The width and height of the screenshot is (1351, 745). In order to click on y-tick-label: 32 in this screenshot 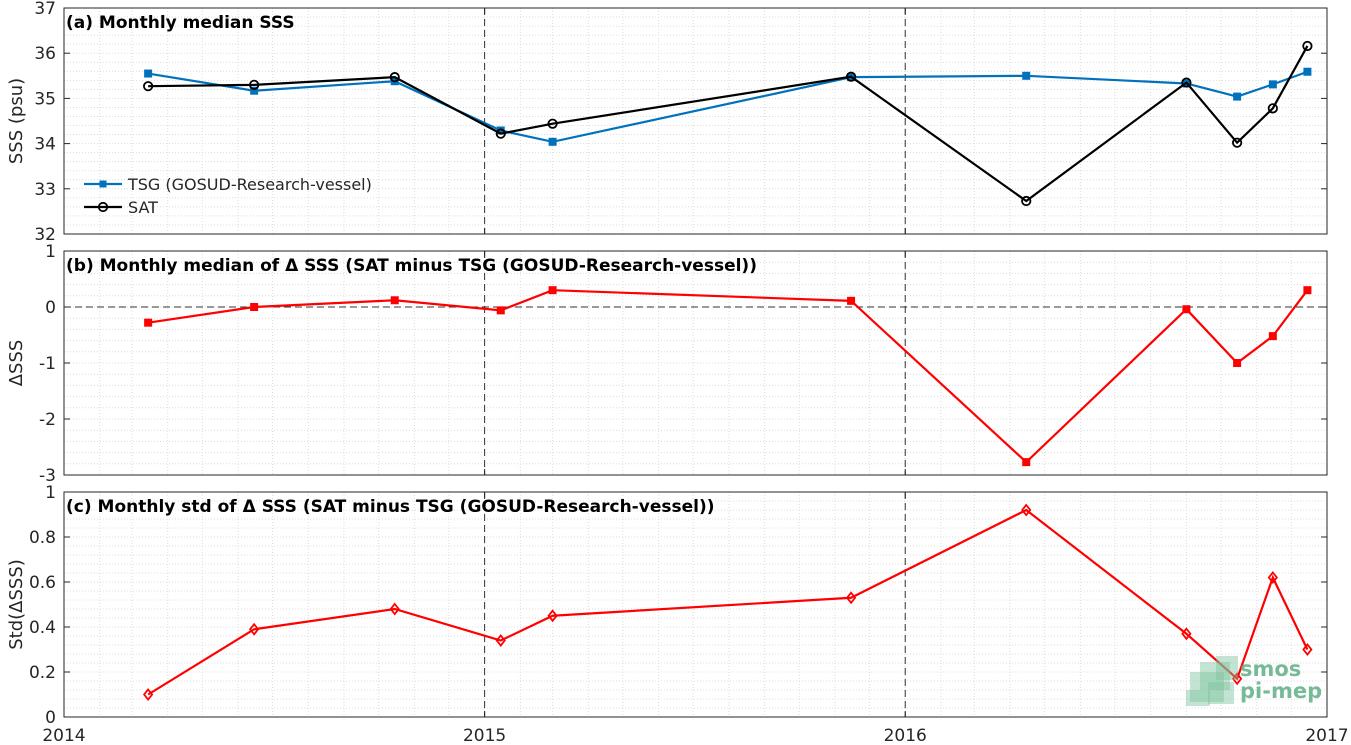, I will do `click(45, 235)`.